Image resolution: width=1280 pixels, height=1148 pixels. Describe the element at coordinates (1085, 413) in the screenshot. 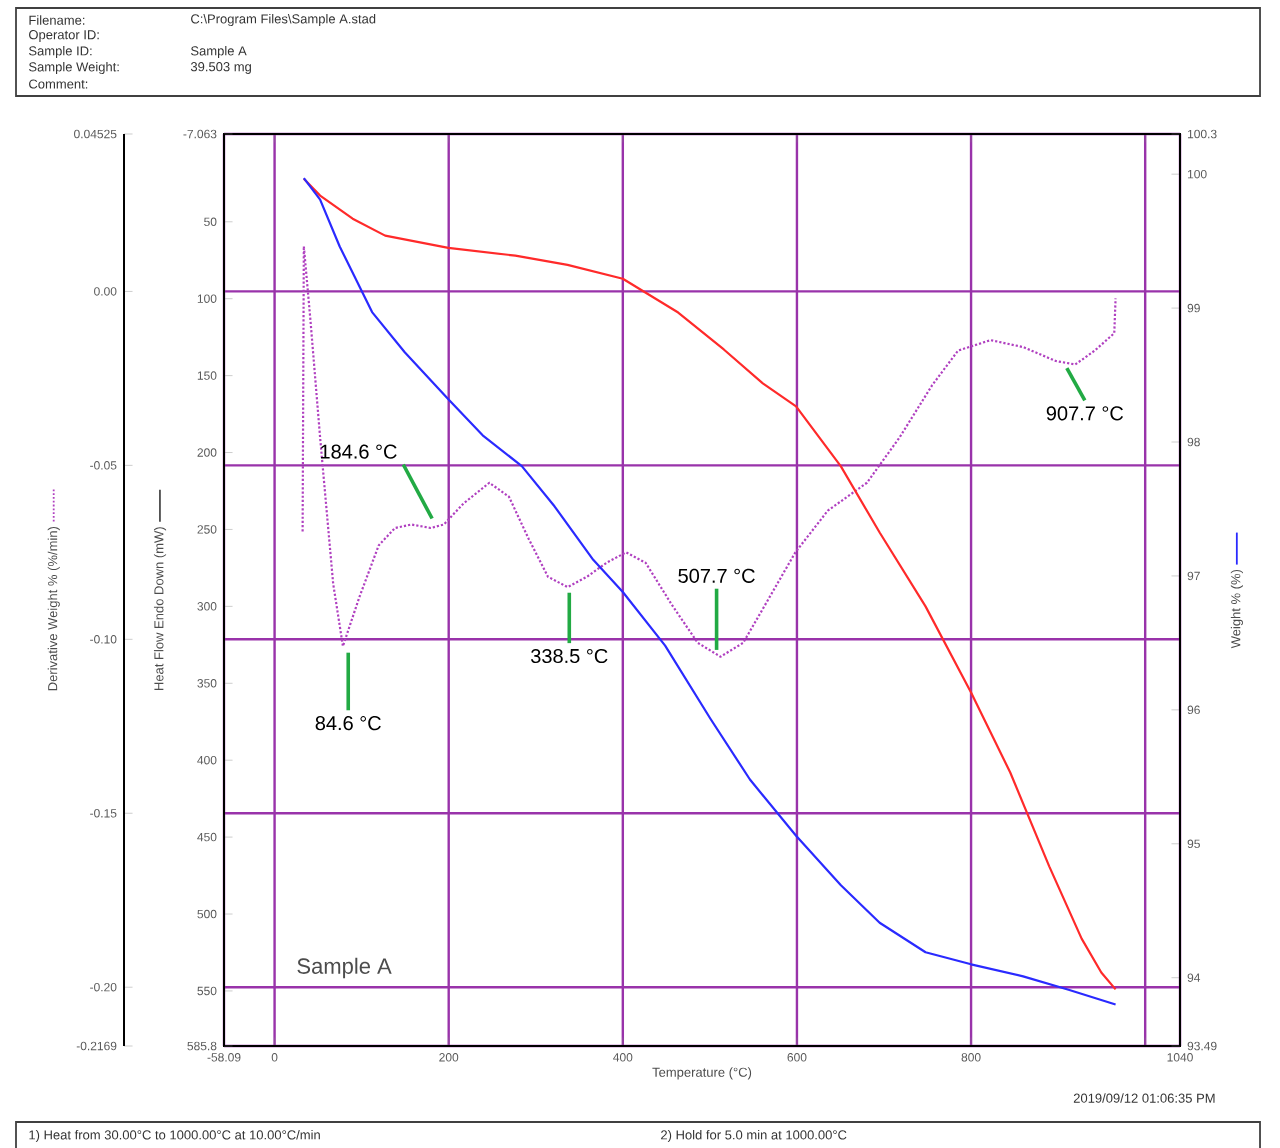

I see `annotation: 907.7 °C` at that location.